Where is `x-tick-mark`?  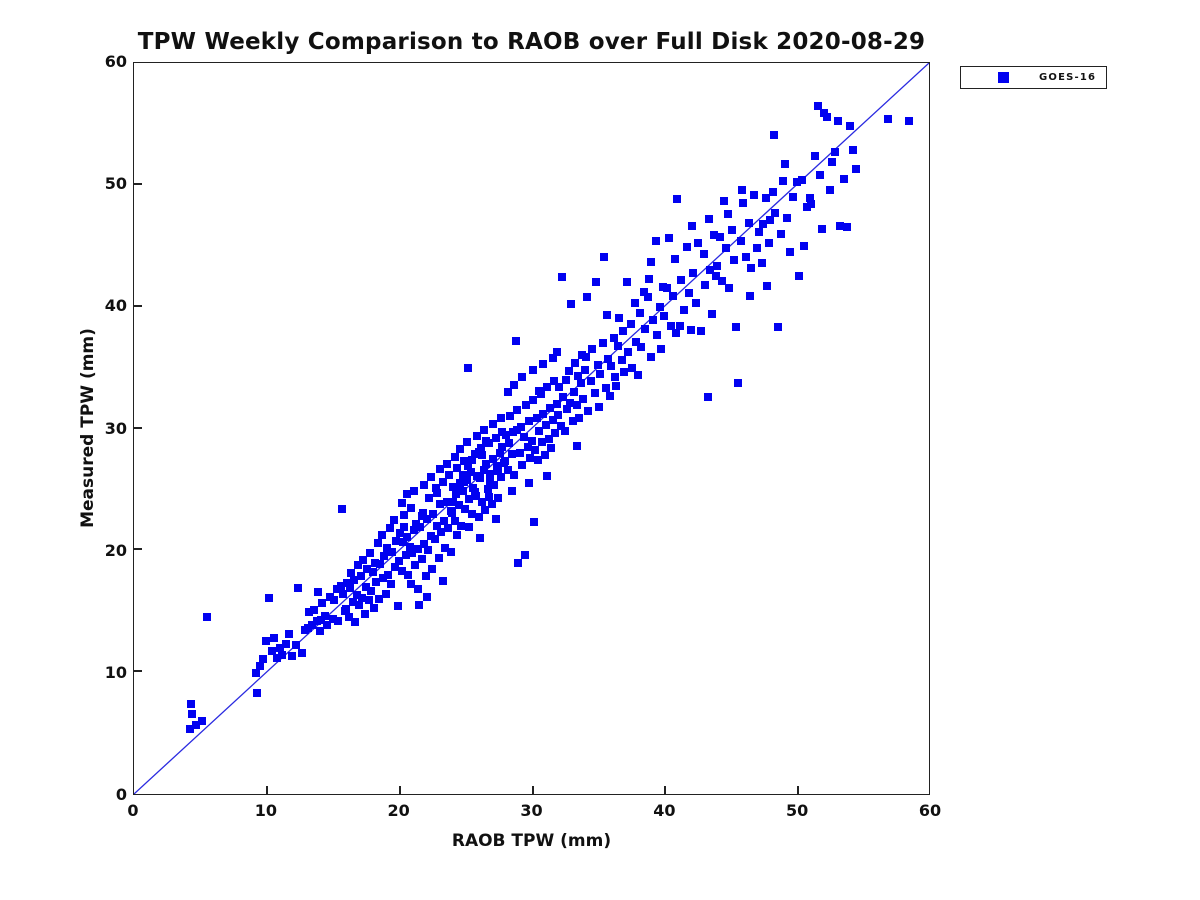
x-tick-mark is located at coordinates (532, 790).